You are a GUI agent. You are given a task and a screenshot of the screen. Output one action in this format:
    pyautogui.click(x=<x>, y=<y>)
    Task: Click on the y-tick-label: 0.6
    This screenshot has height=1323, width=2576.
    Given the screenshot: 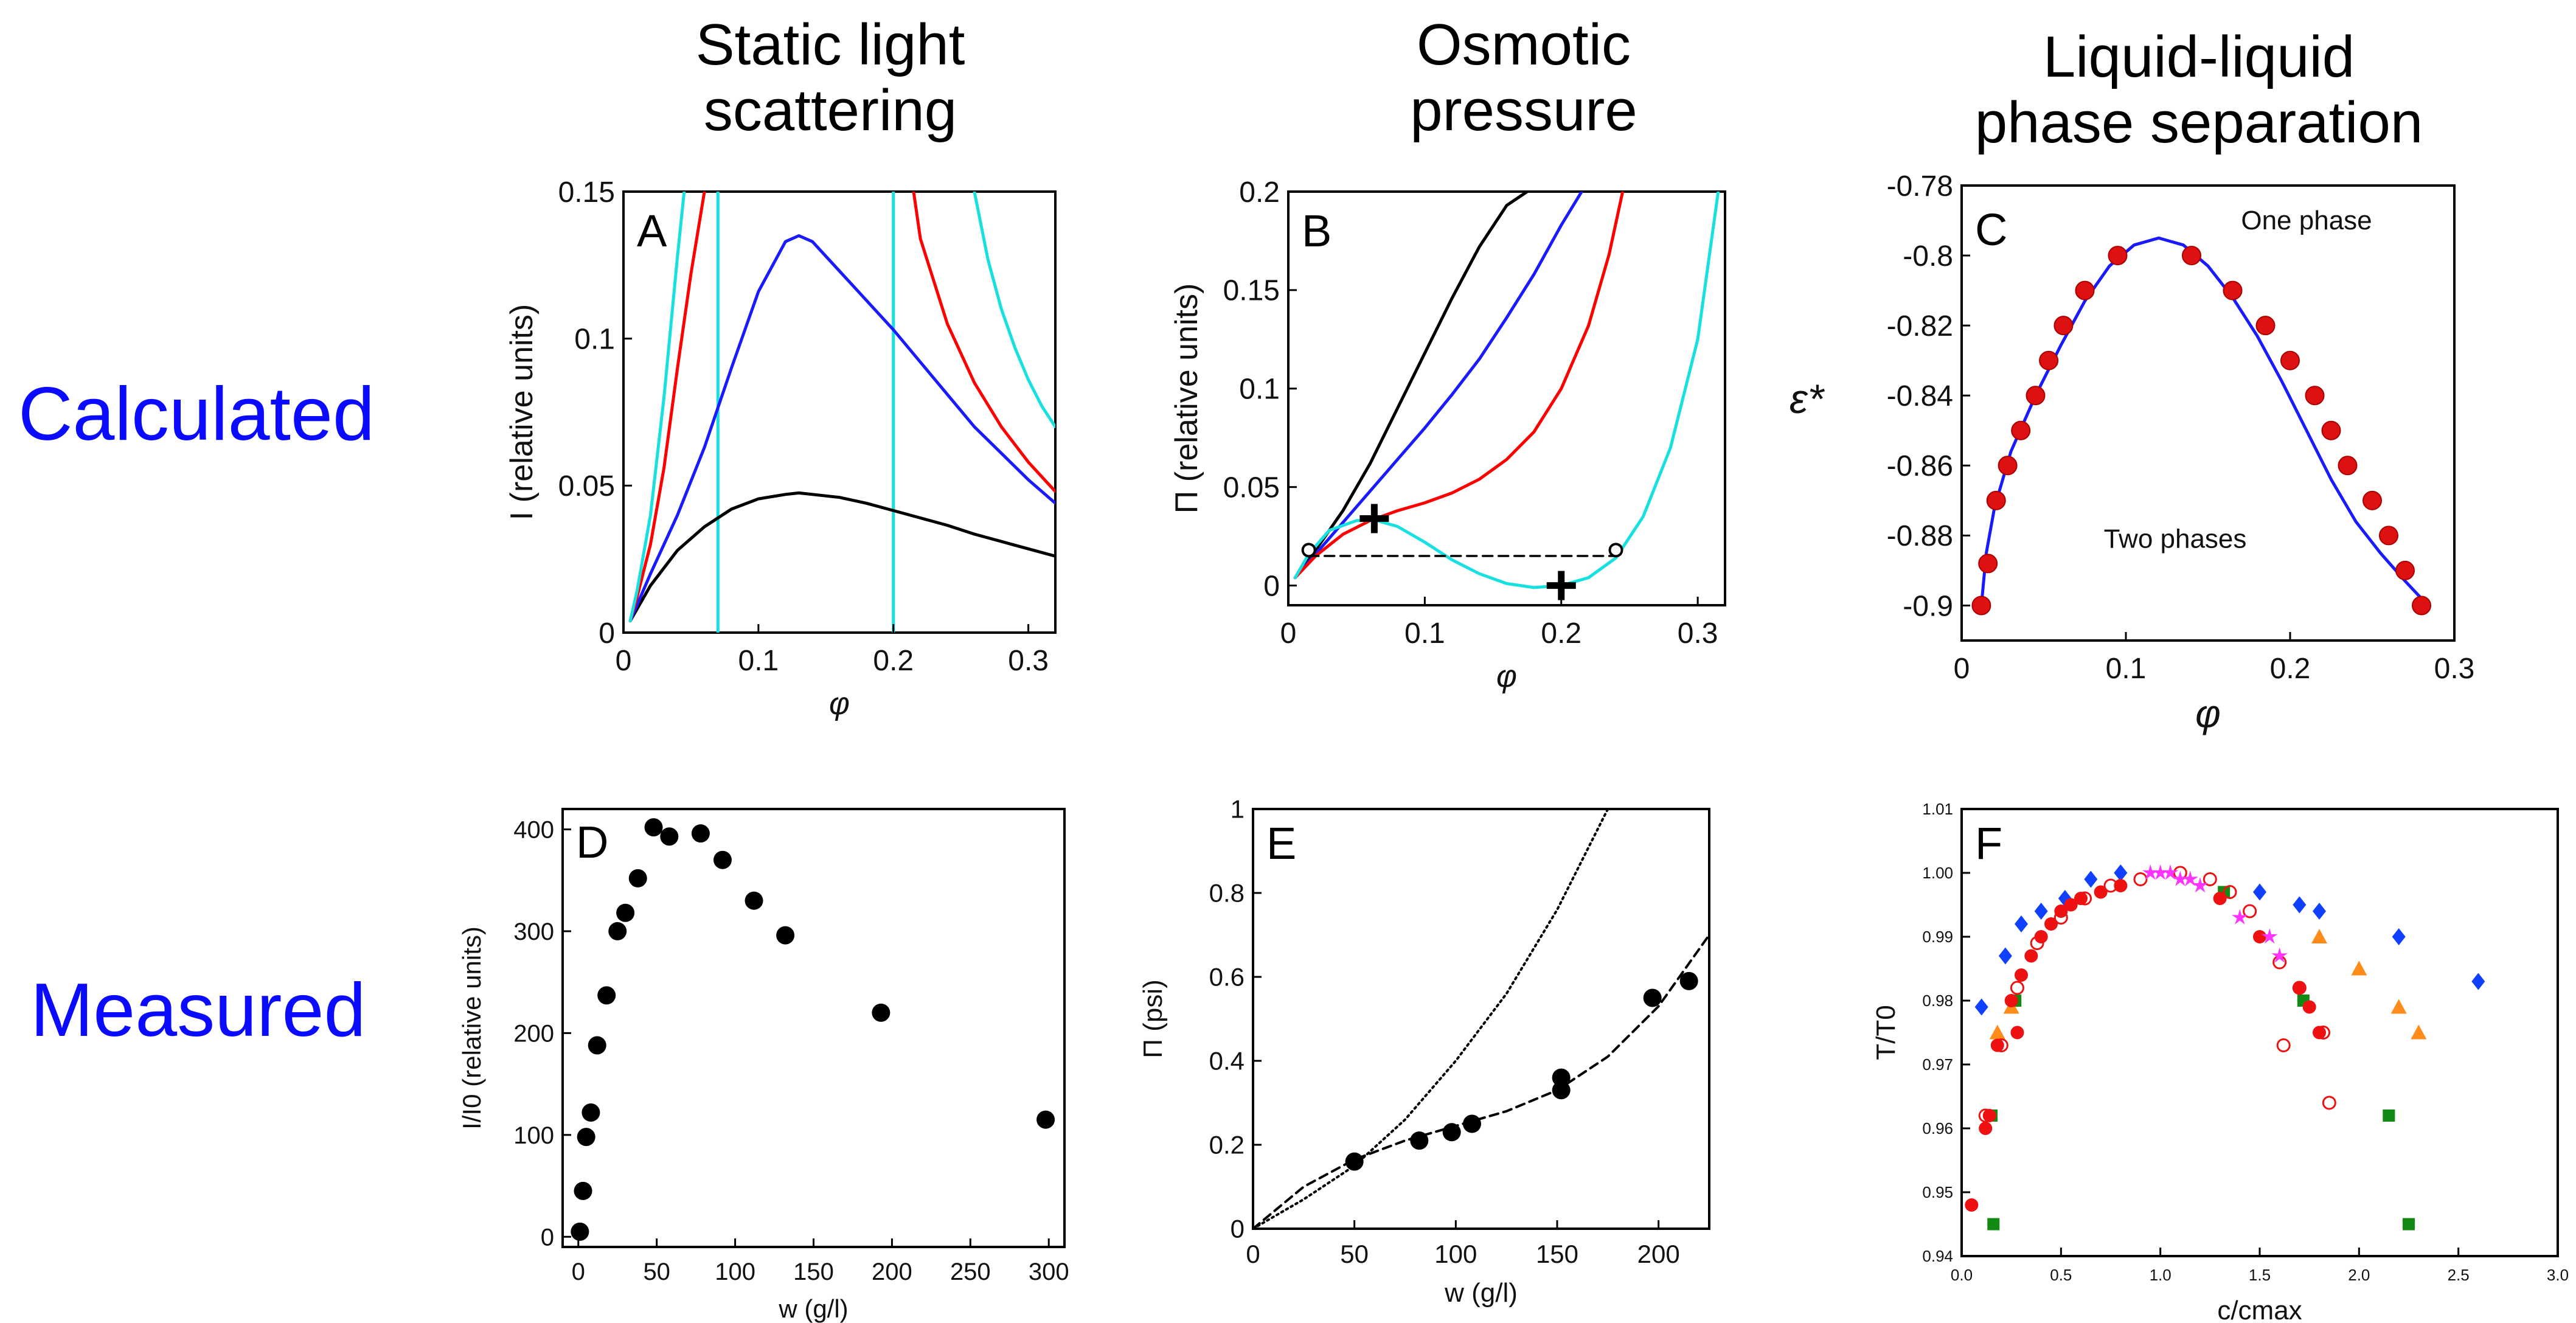 What is the action you would take?
    pyautogui.click(x=1227, y=977)
    